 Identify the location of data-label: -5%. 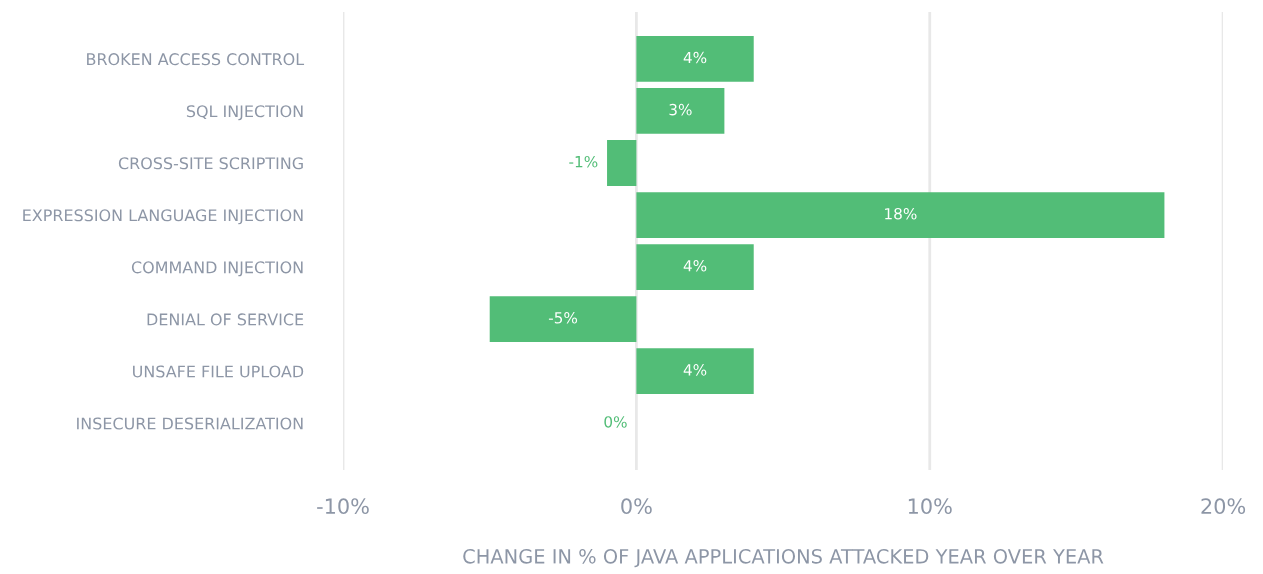
(563, 318).